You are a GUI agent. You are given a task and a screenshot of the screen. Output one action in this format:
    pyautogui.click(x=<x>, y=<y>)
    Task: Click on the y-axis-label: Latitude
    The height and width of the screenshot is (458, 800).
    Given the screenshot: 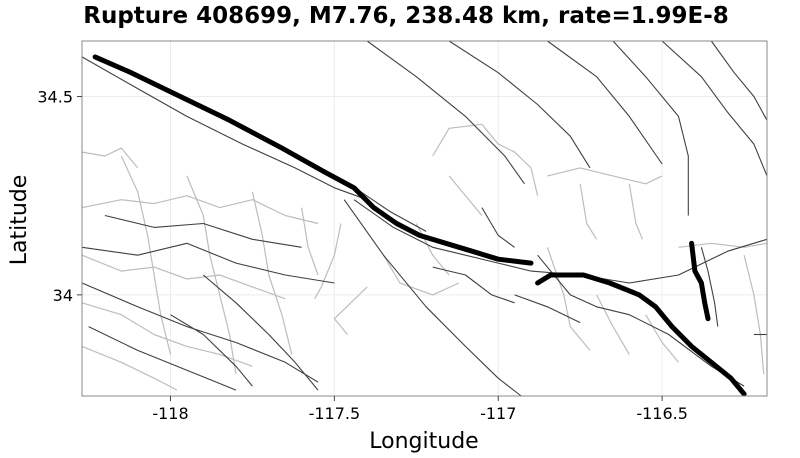 What is the action you would take?
    pyautogui.click(x=19, y=220)
    